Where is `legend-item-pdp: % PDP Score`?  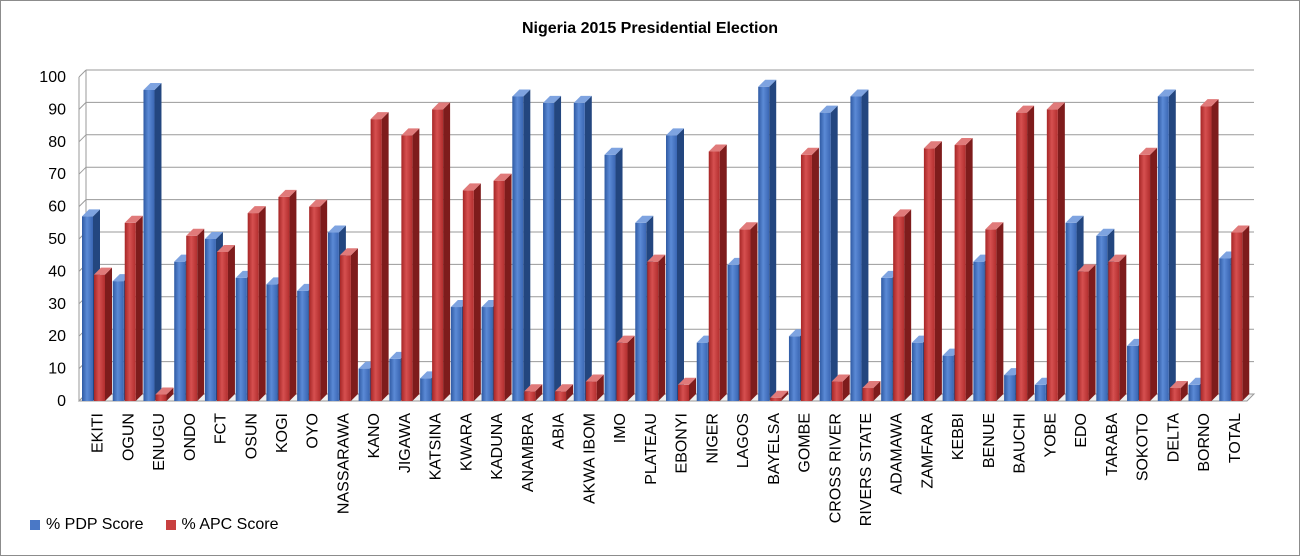 legend-item-pdp: % PDP Score is located at coordinates (87, 525).